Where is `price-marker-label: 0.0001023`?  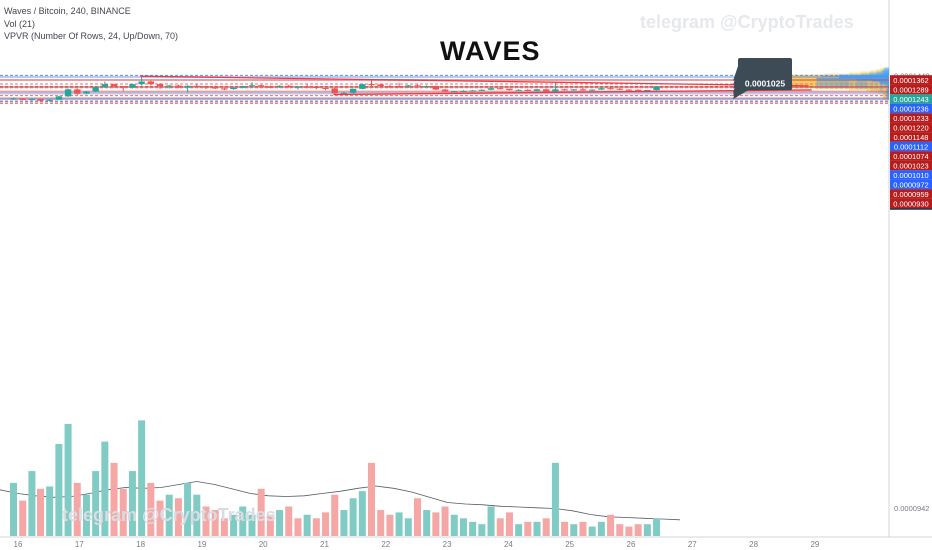 price-marker-label: 0.0001023 is located at coordinates (910, 165).